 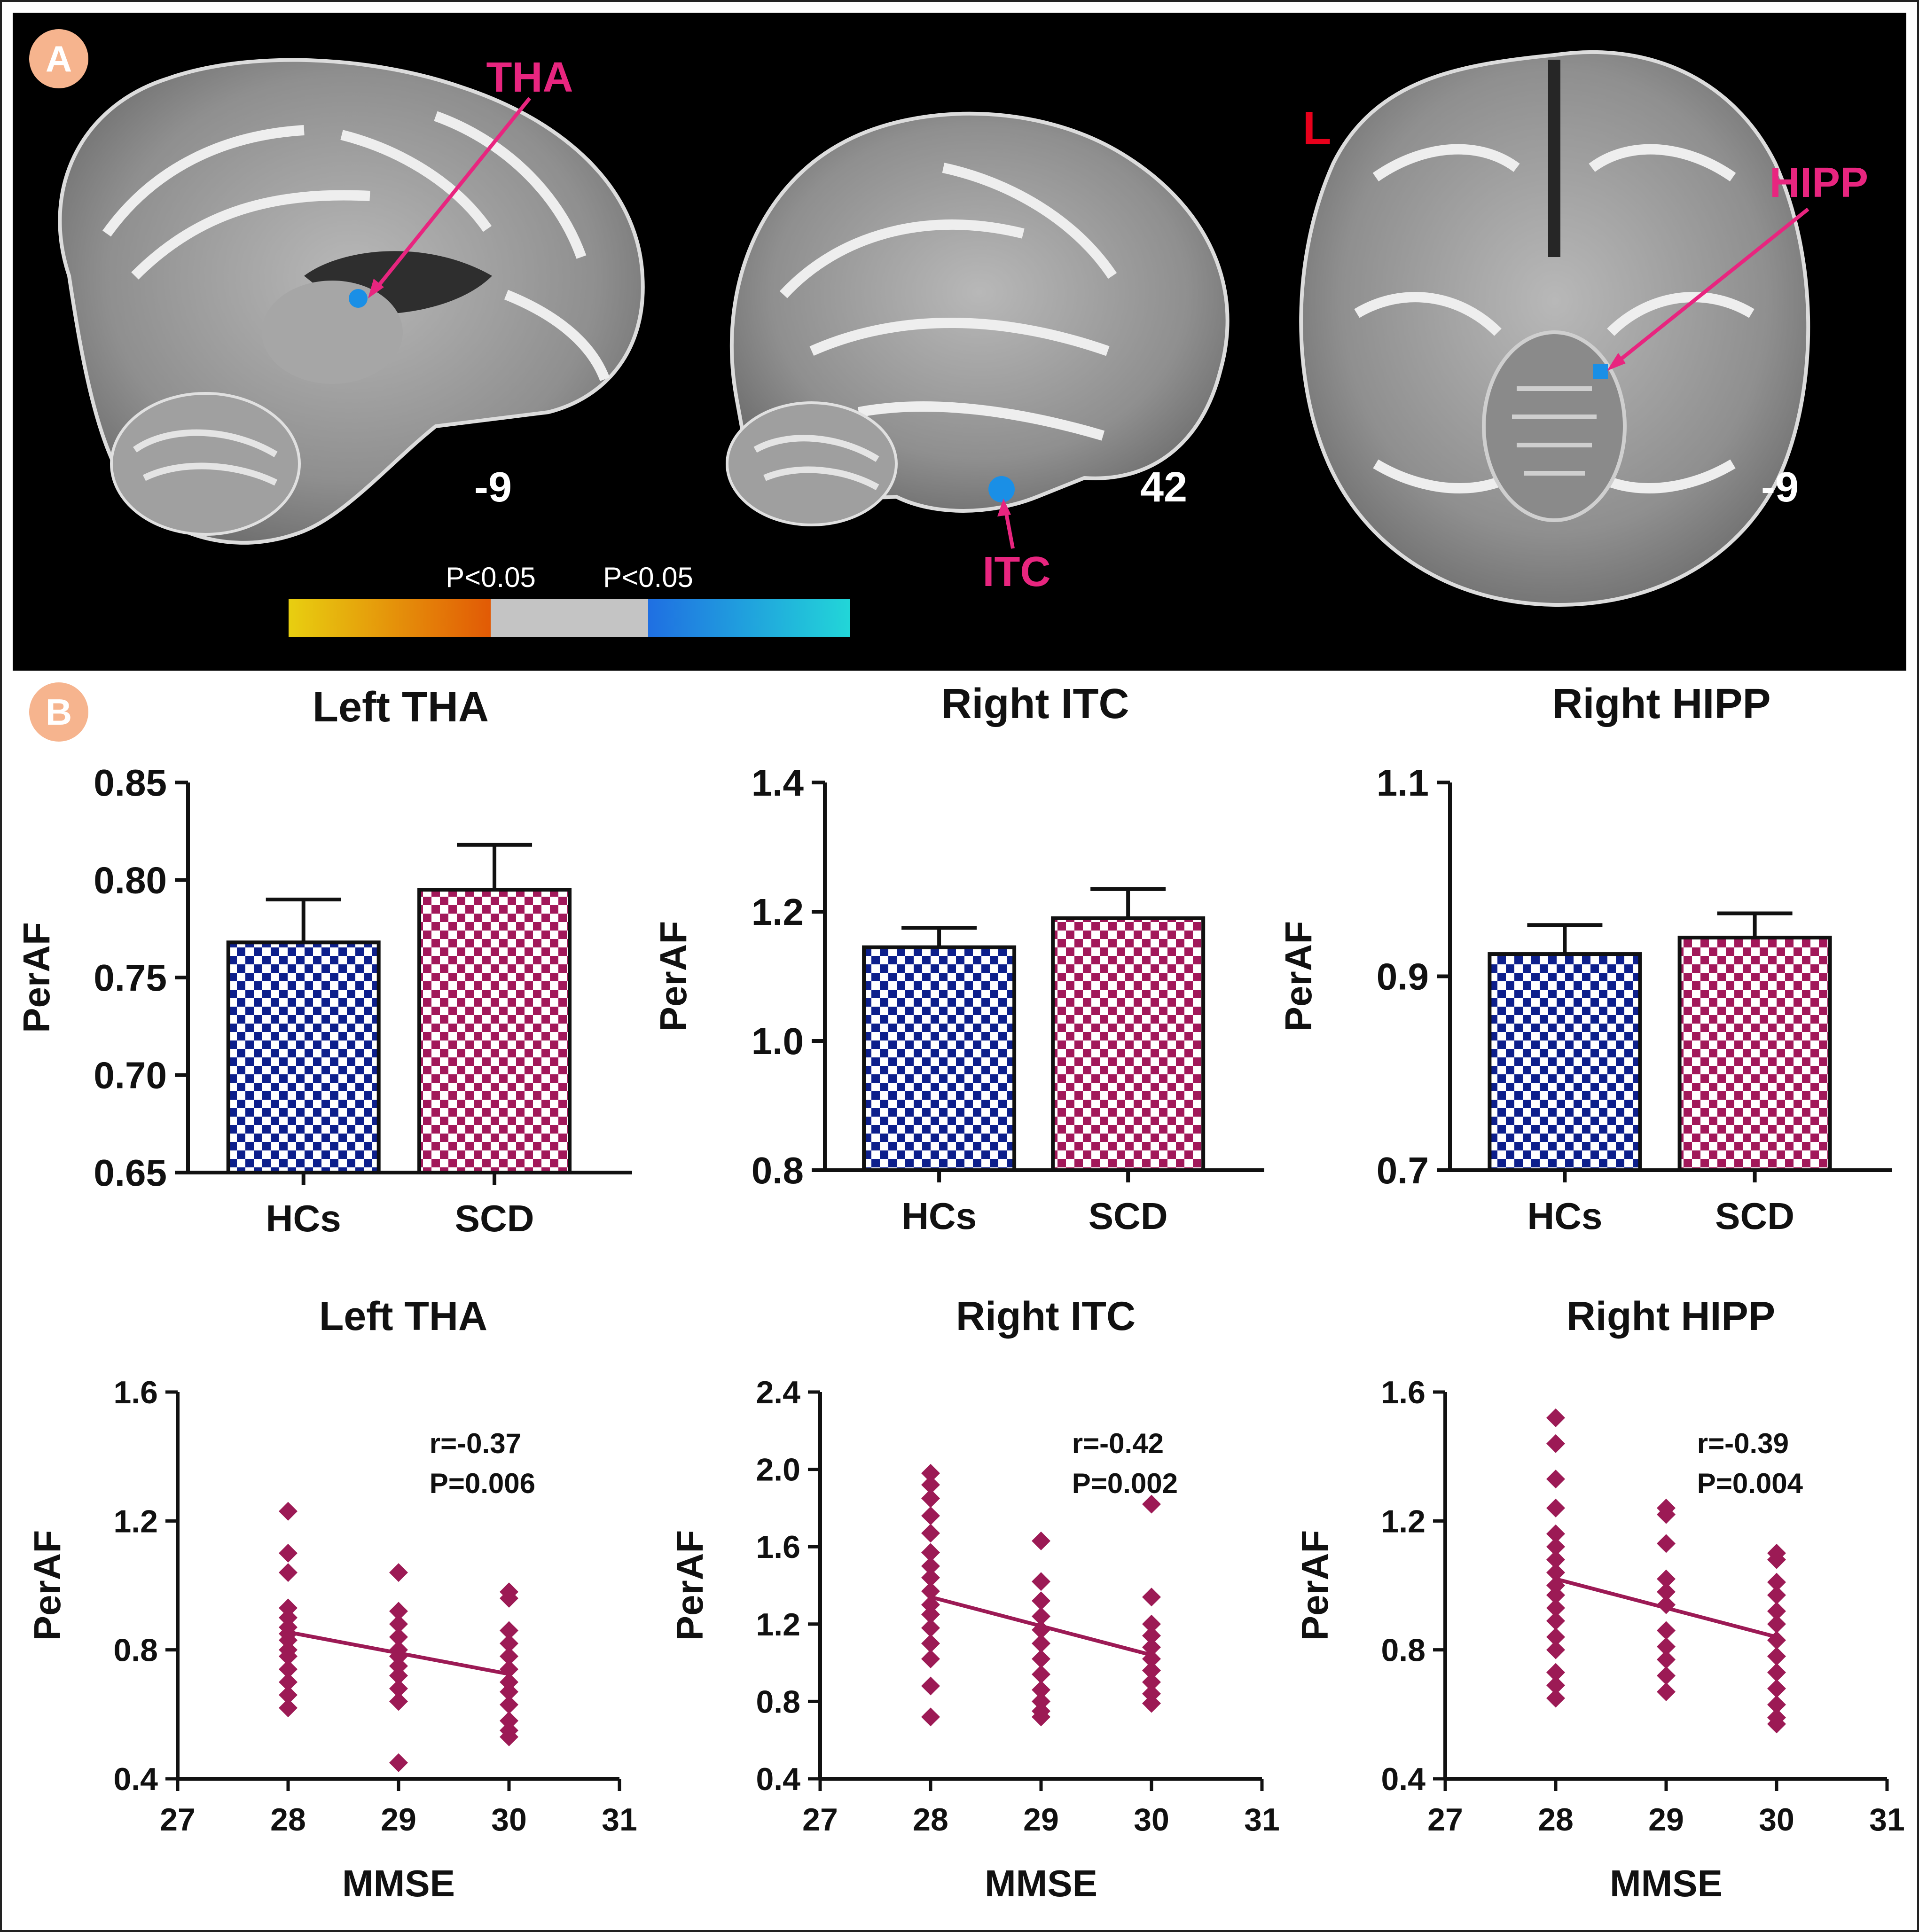 I want to click on y-tick-label: 0.80, so click(x=130, y=880).